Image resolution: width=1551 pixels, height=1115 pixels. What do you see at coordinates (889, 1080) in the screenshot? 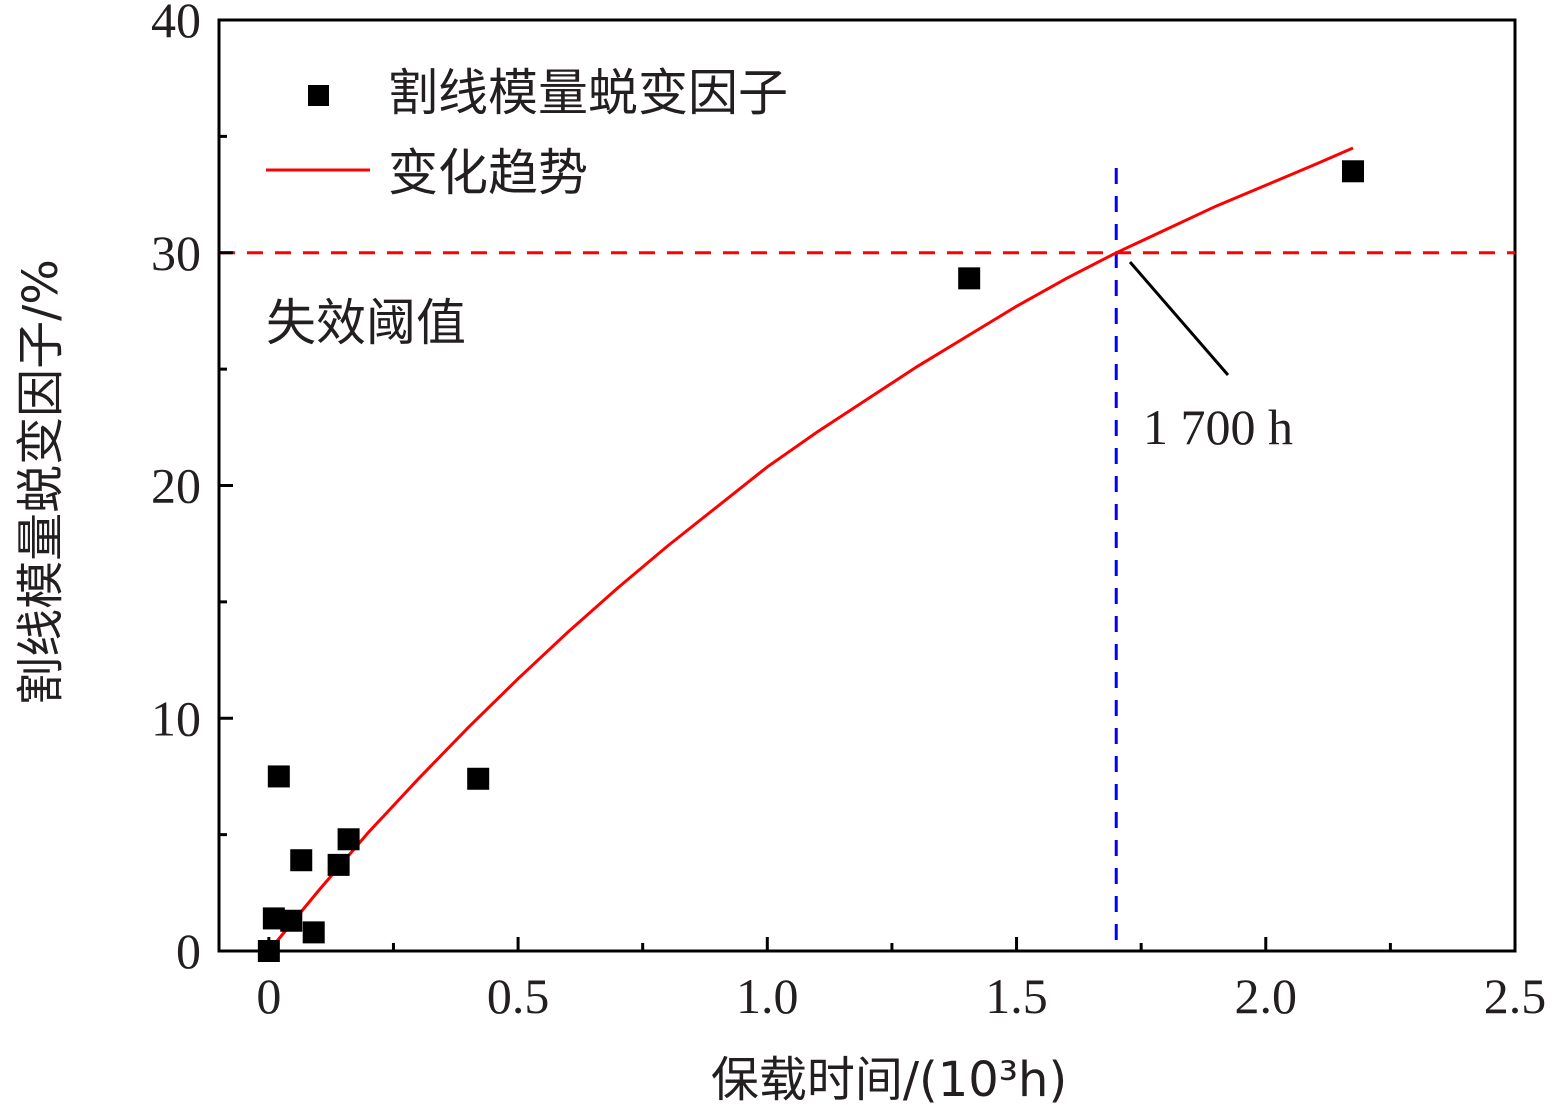
I see `x-axis-title: 保载时间/(10³h)` at bounding box center [889, 1080].